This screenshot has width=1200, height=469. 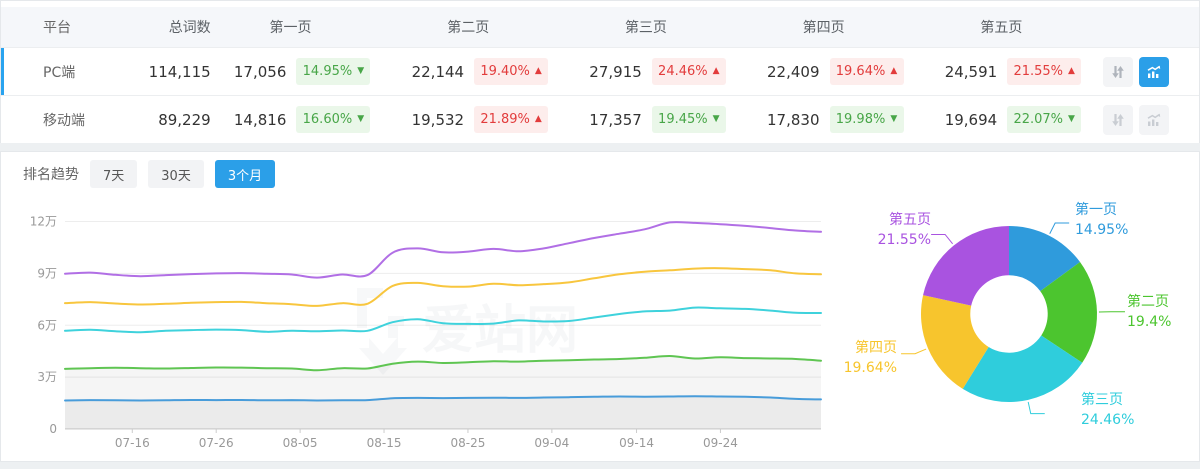 I want to click on change-badge: 24.46% ▲, so click(x=688, y=71).